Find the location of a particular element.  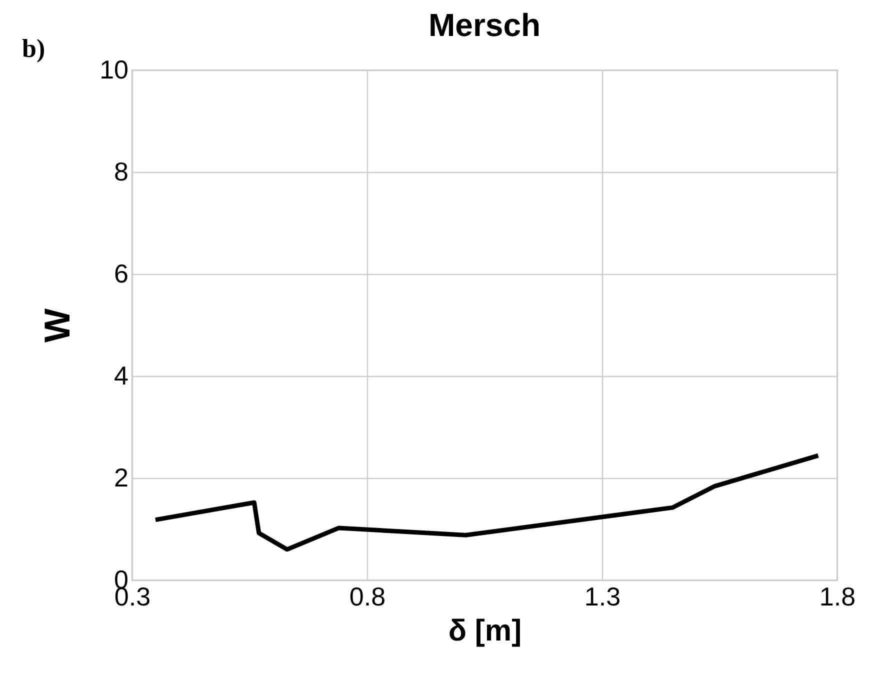

line-series is located at coordinates (486, 502).